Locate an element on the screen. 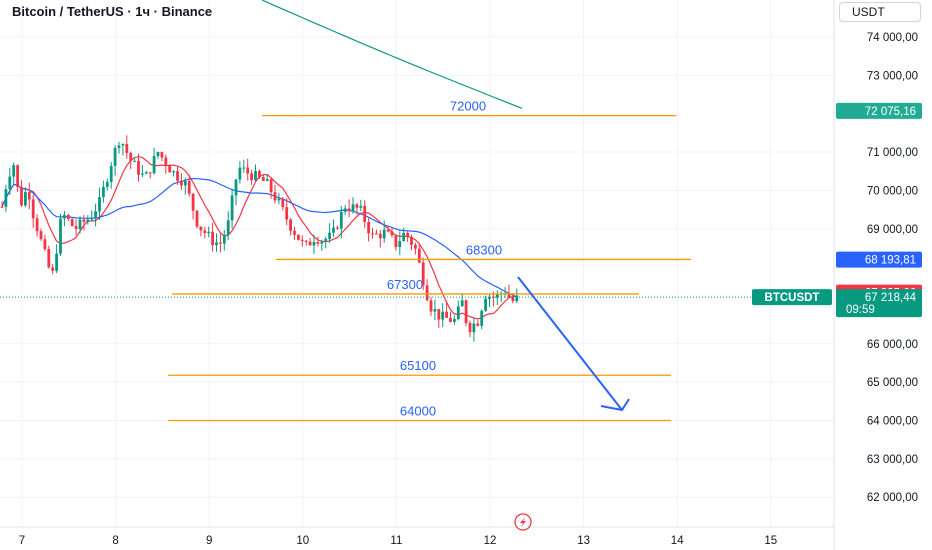  level-label: 64000 is located at coordinates (418, 411).